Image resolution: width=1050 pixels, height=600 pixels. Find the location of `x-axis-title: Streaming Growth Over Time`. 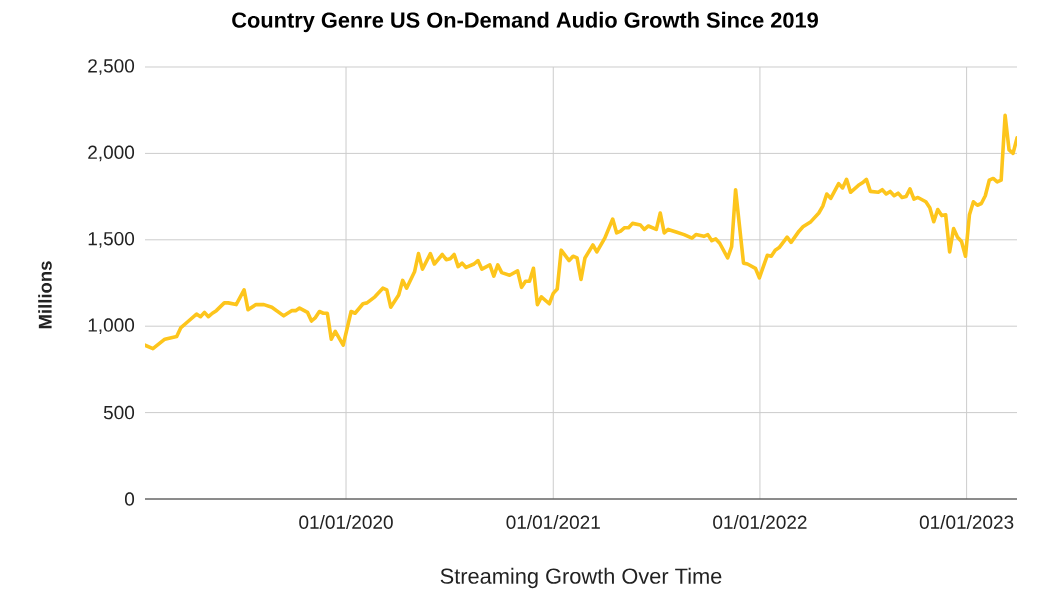

x-axis-title: Streaming Growth Over Time is located at coordinates (581, 578).